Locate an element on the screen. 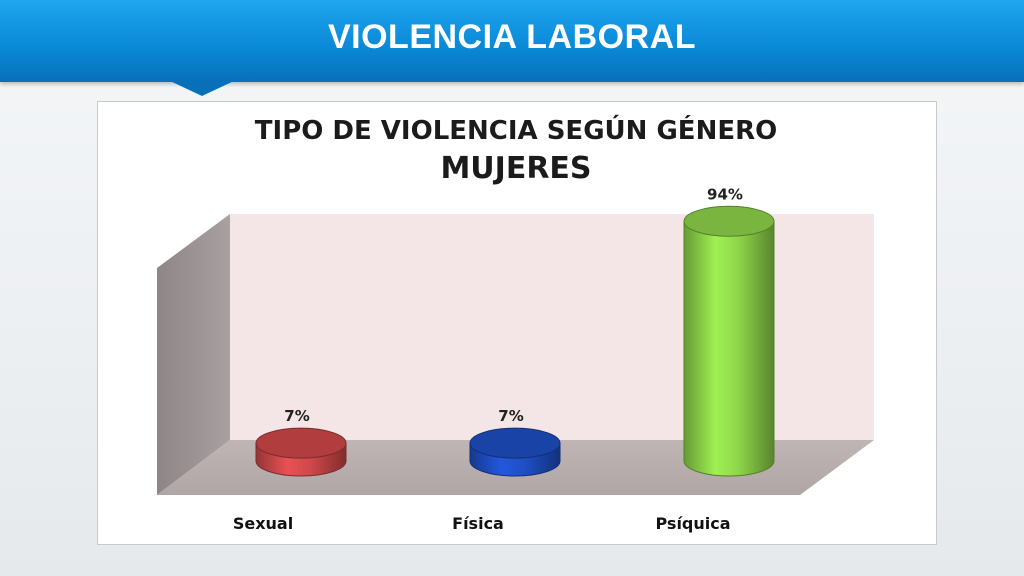 This screenshot has width=1024, height=576. bar-sexual is located at coordinates (301, 452).